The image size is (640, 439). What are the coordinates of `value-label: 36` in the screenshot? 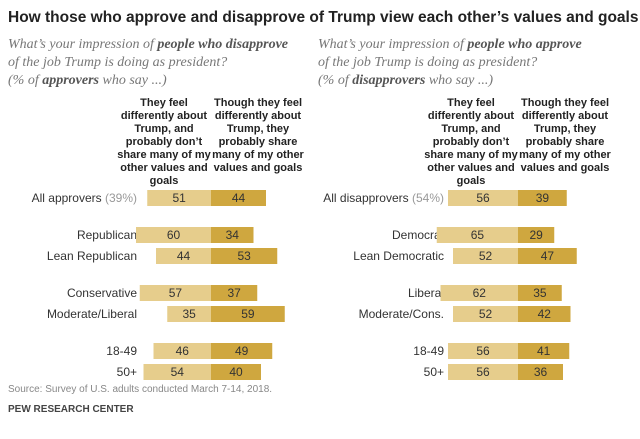 It's located at (541, 372).